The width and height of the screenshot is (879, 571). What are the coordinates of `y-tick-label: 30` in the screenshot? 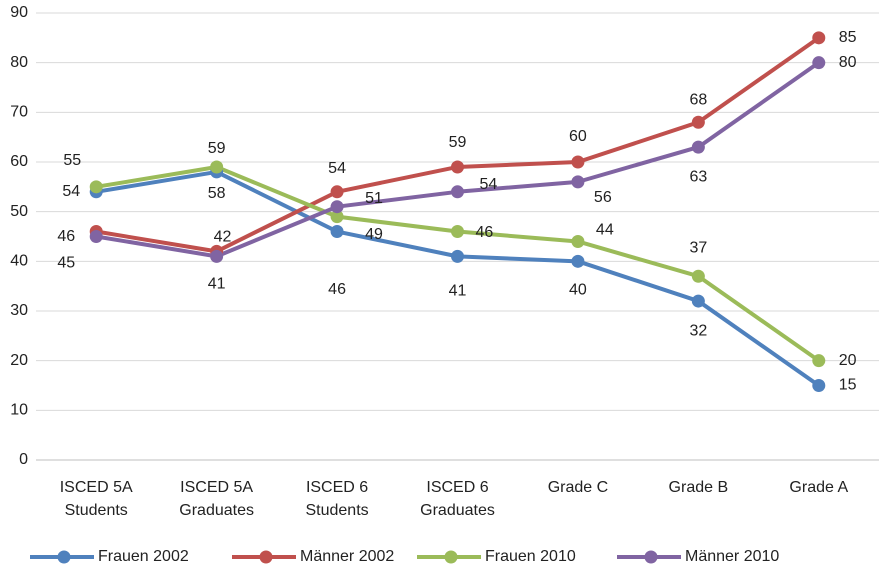 It's located at (19, 310).